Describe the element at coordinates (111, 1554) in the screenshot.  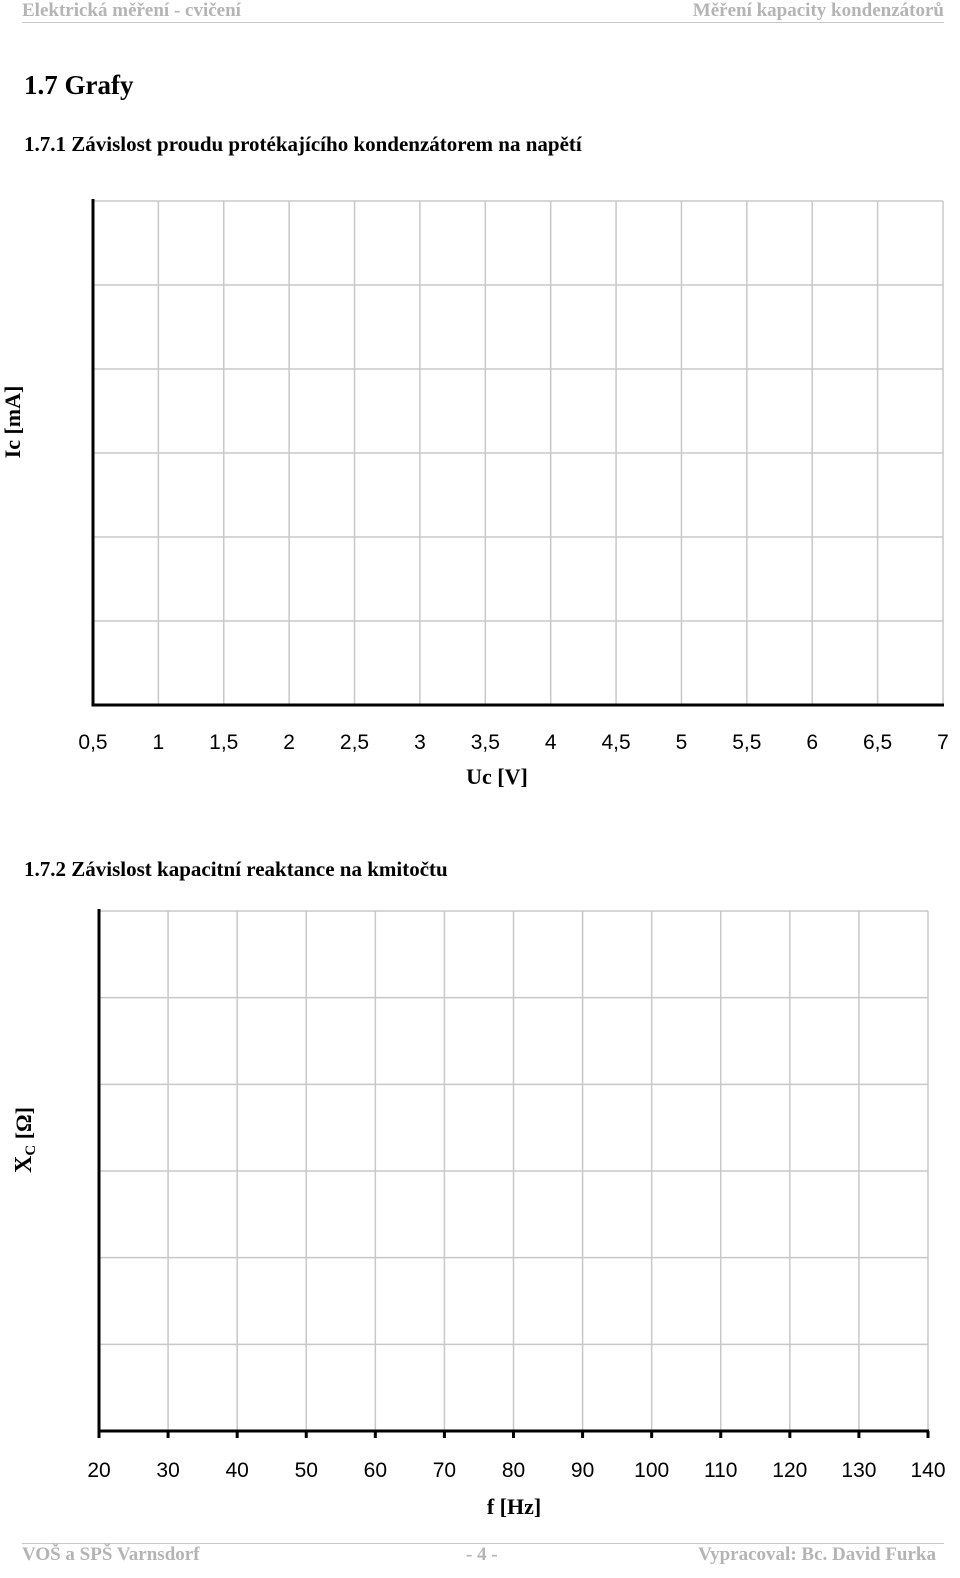
I see `footer-left: VOŠ a SPŠ Varnsdorf` at that location.